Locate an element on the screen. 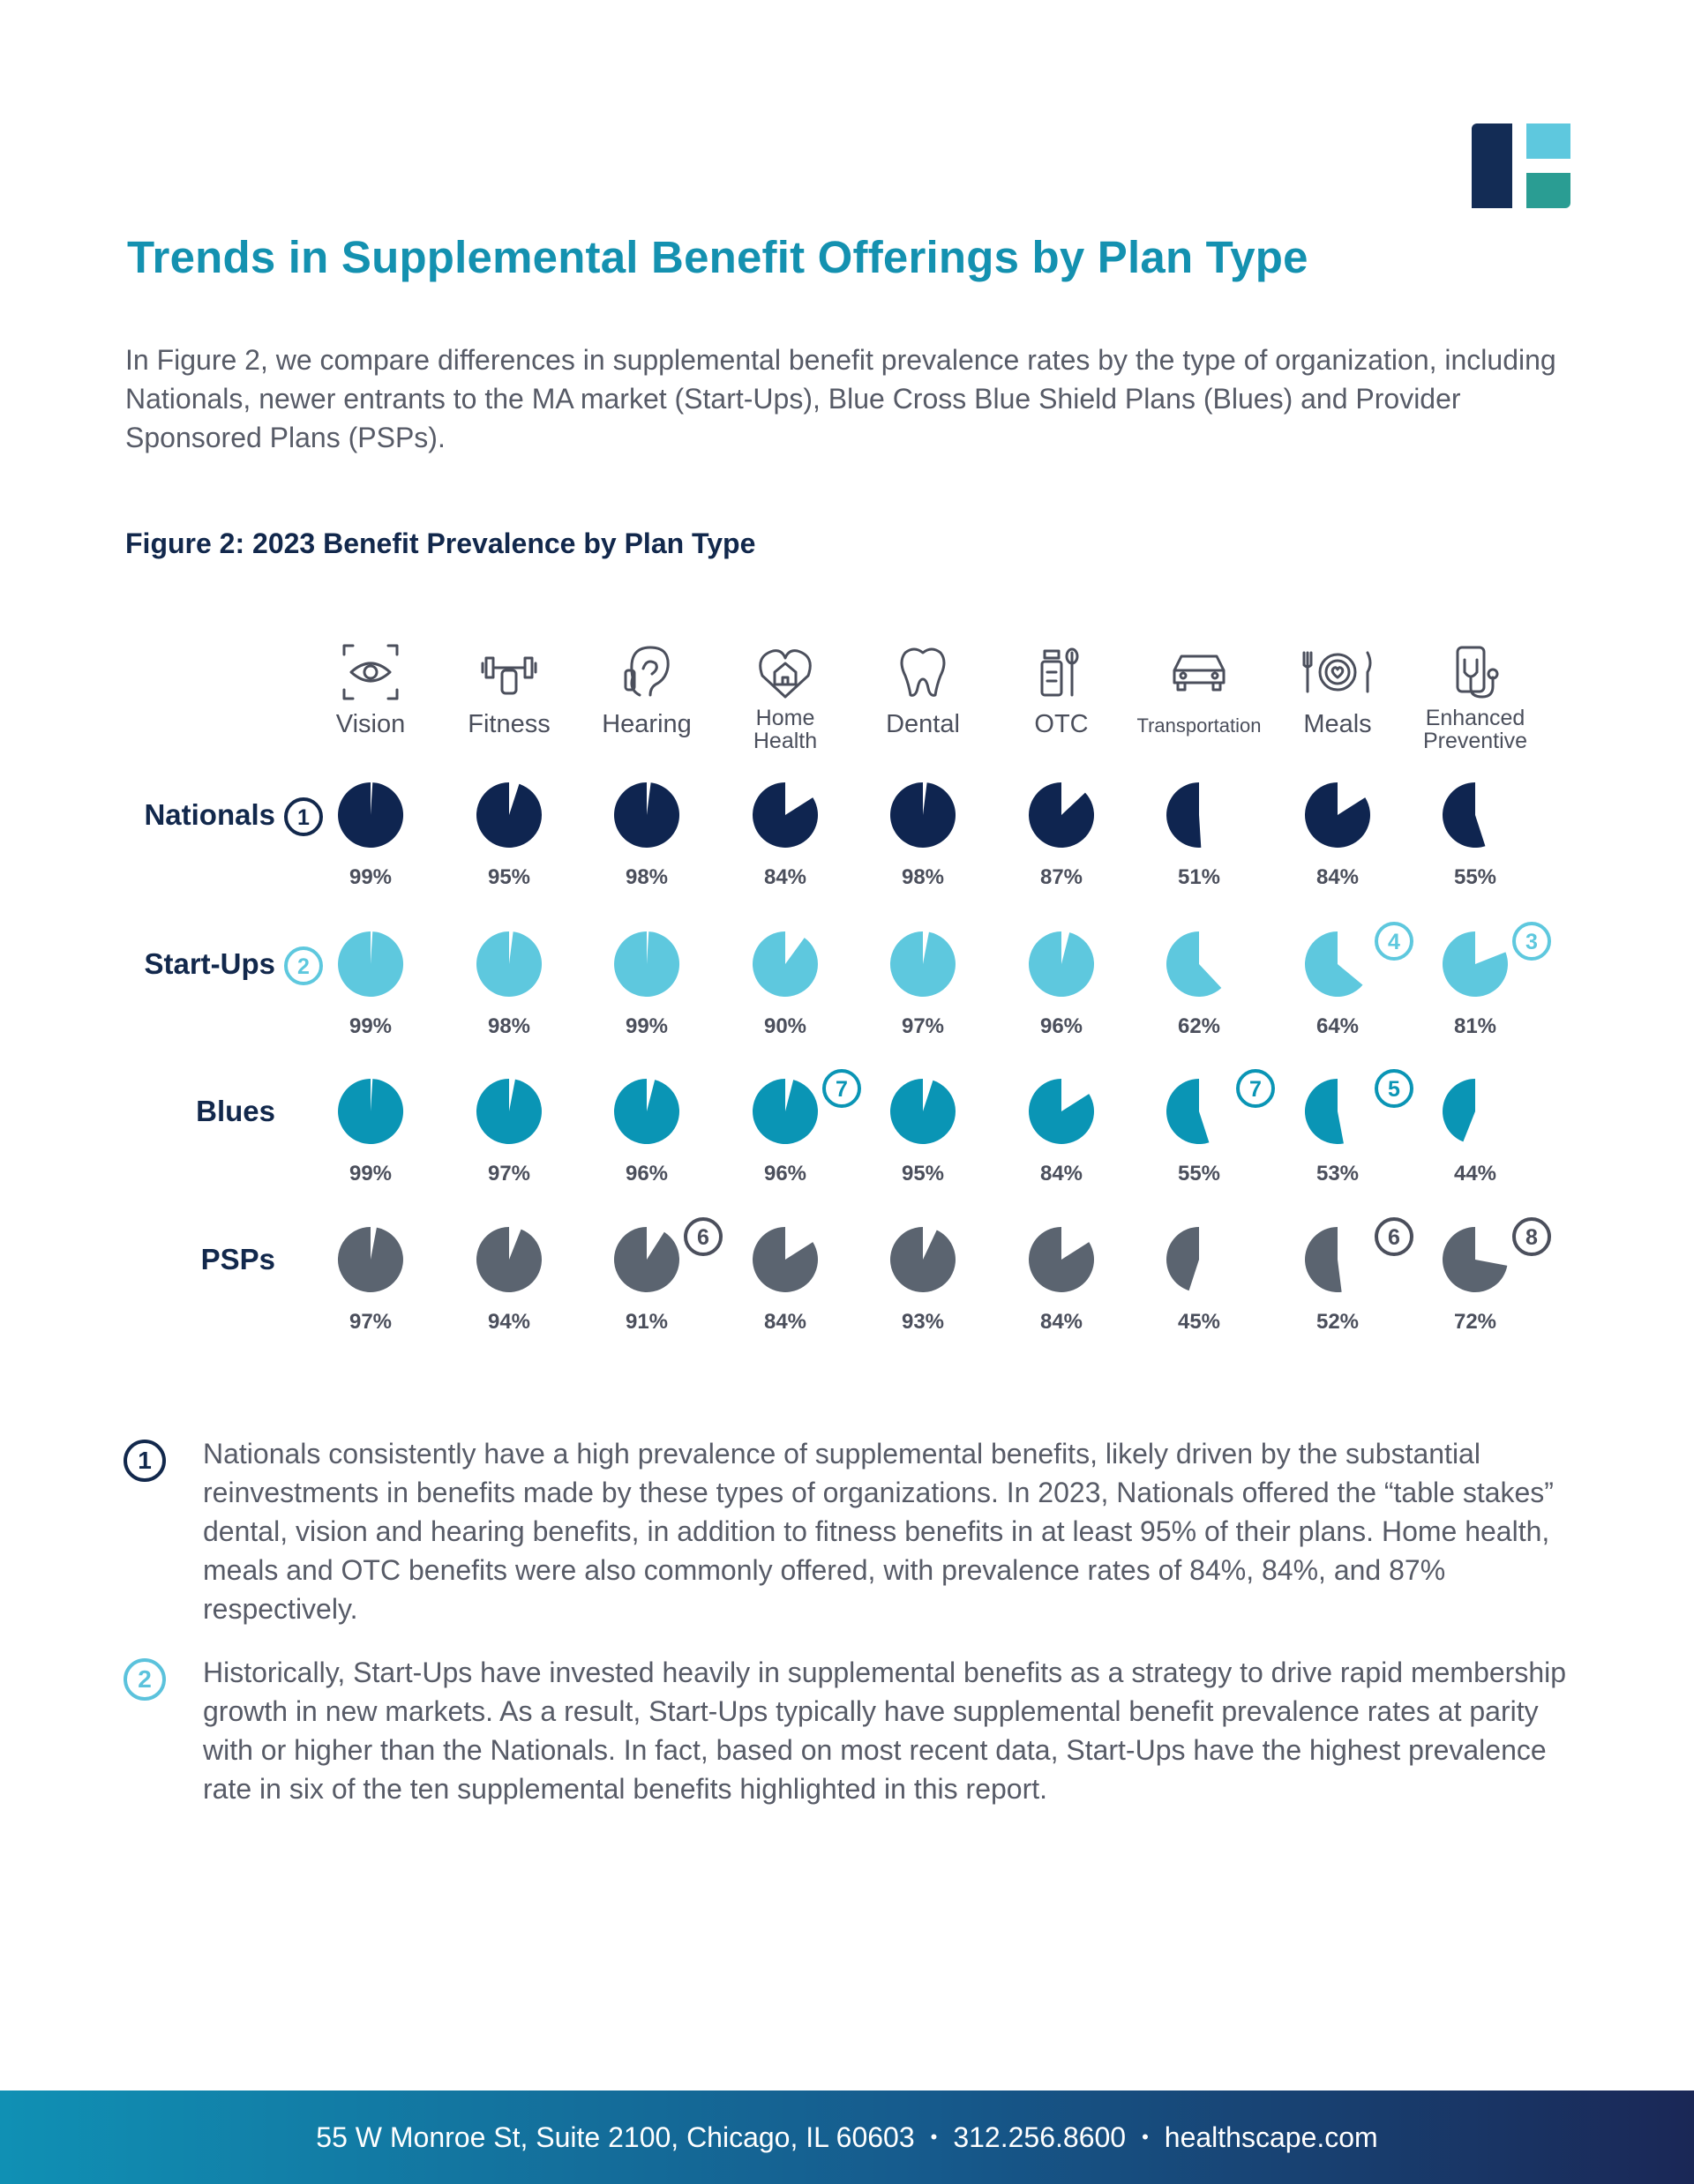 This screenshot has height=2184, width=1694. value-label: 64% is located at coordinates (1338, 1026).